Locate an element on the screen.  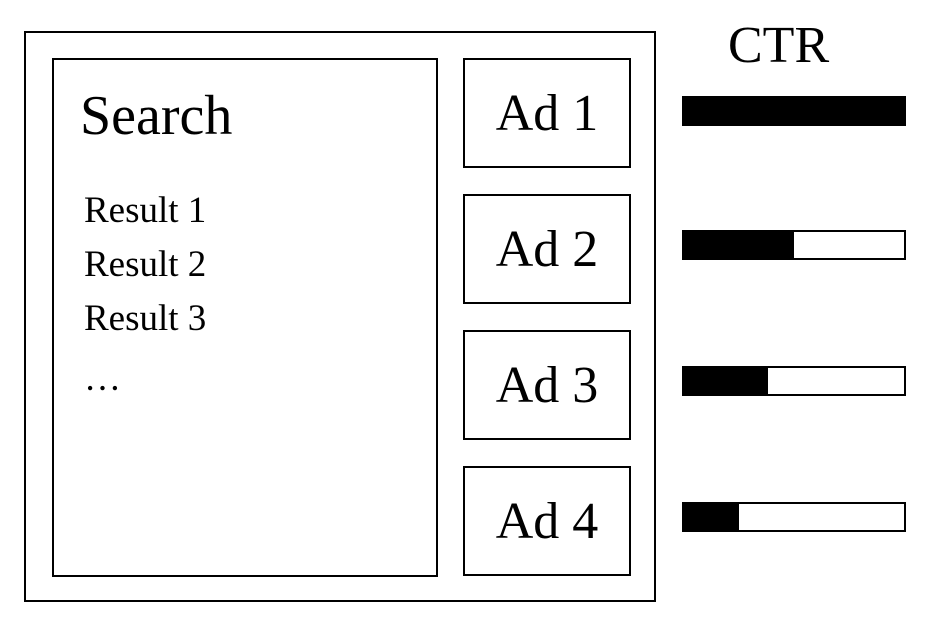
ad-box-4: Ad 4 is located at coordinates (547, 521).